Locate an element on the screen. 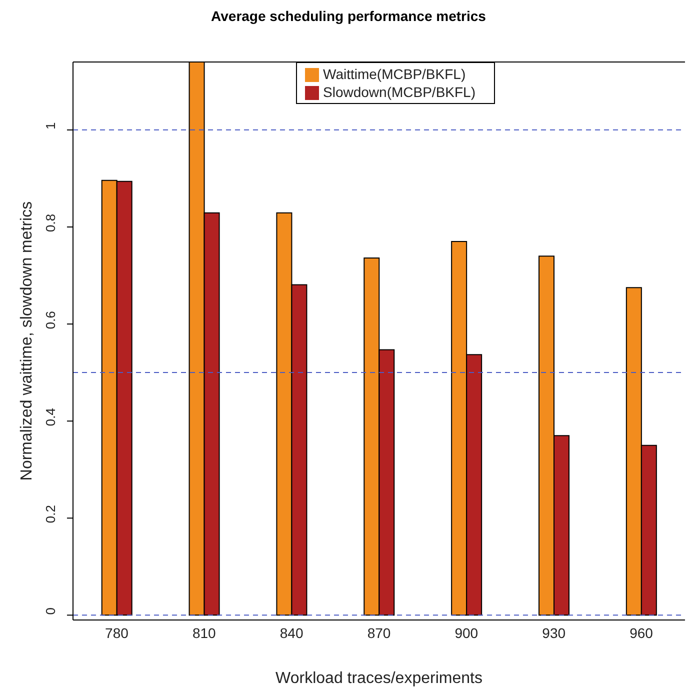 Image resolution: width=697 pixels, height=691 pixels. x-tick-label: 840 is located at coordinates (292, 632).